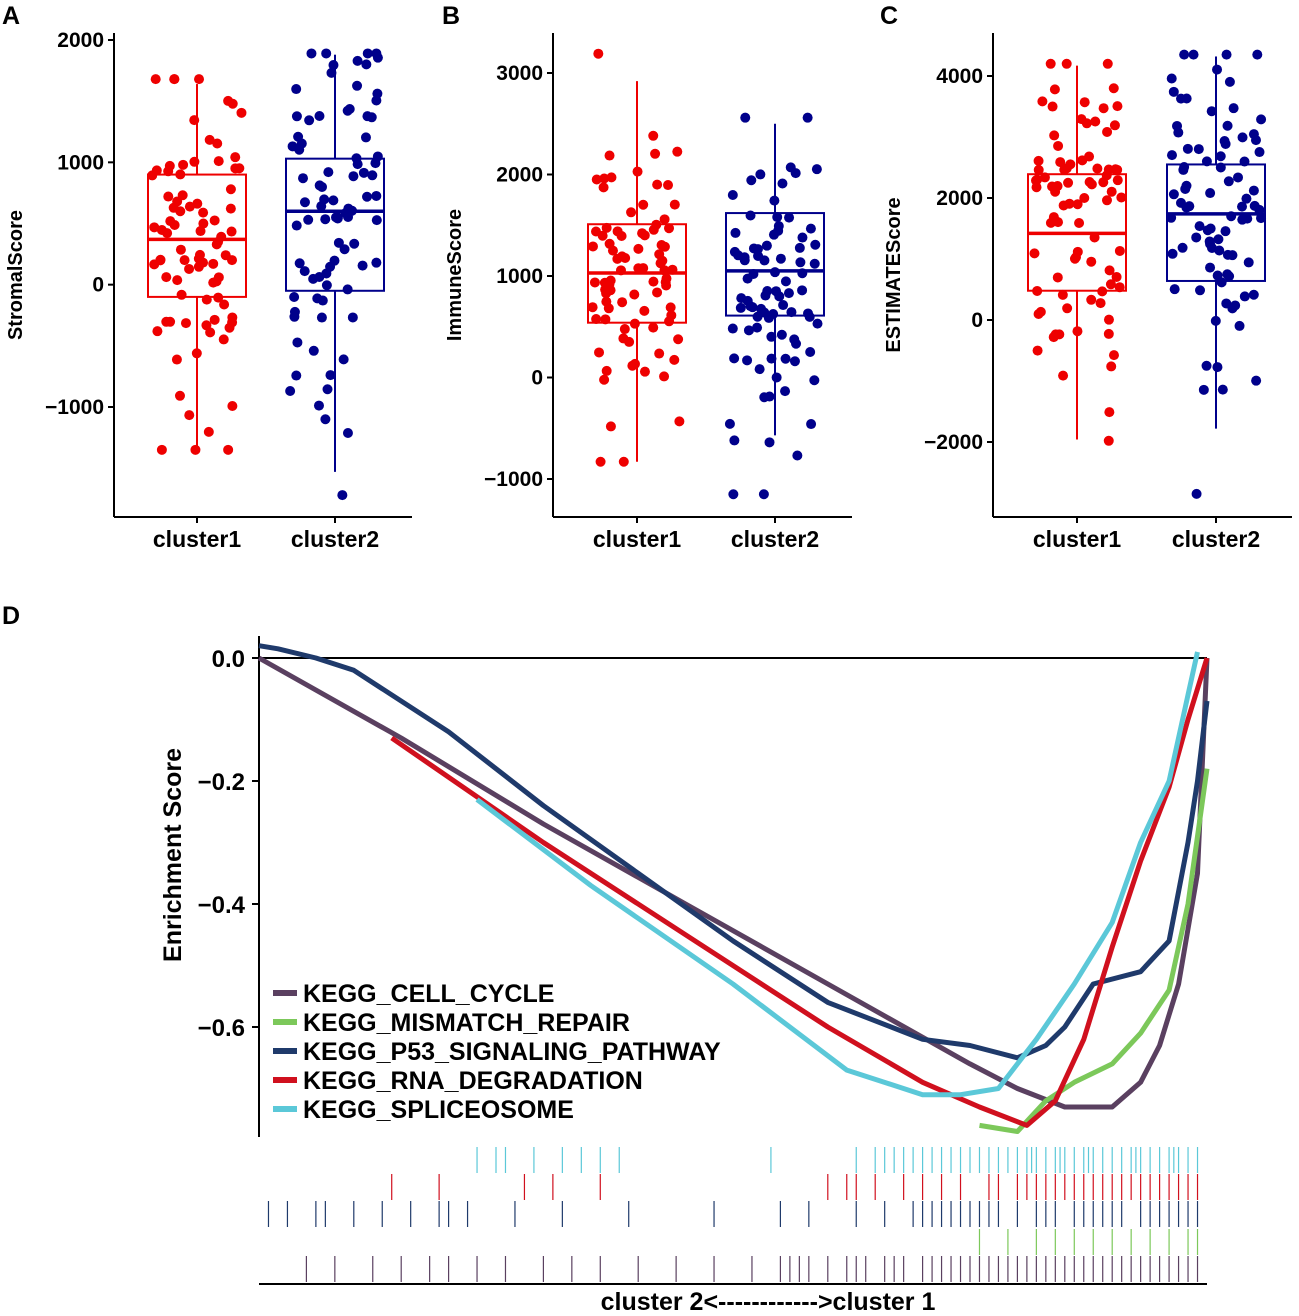 The image size is (1299, 1316). What do you see at coordinates (959, 76) in the screenshot?
I see `y-tick-label: 4000` at bounding box center [959, 76].